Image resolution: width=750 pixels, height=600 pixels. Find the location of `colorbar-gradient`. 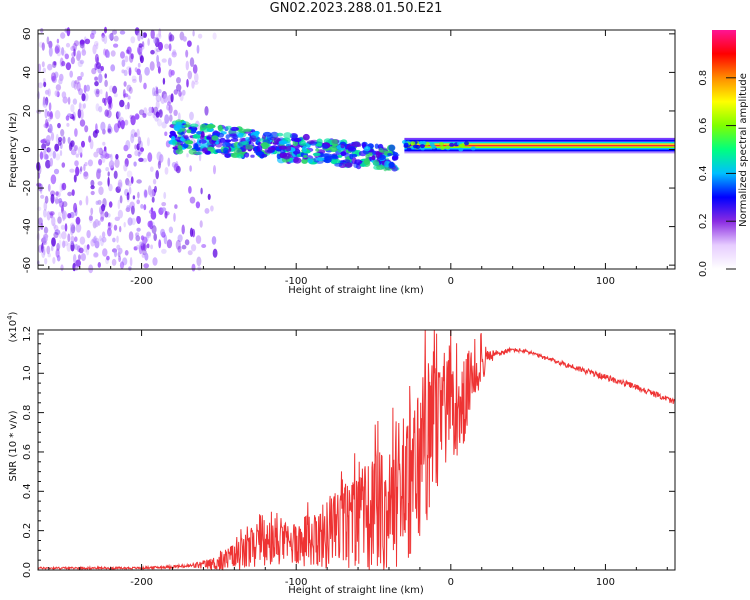

colorbar-gradient is located at coordinates (724, 149).